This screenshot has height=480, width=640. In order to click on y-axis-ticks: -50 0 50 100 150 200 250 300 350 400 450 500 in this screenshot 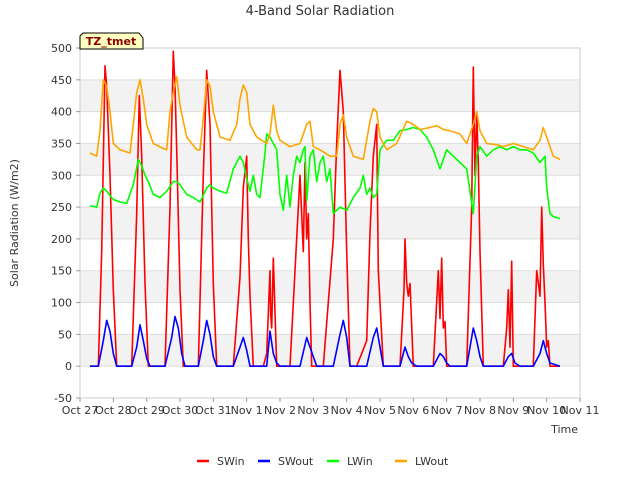, I will do `click(65, 223)`.